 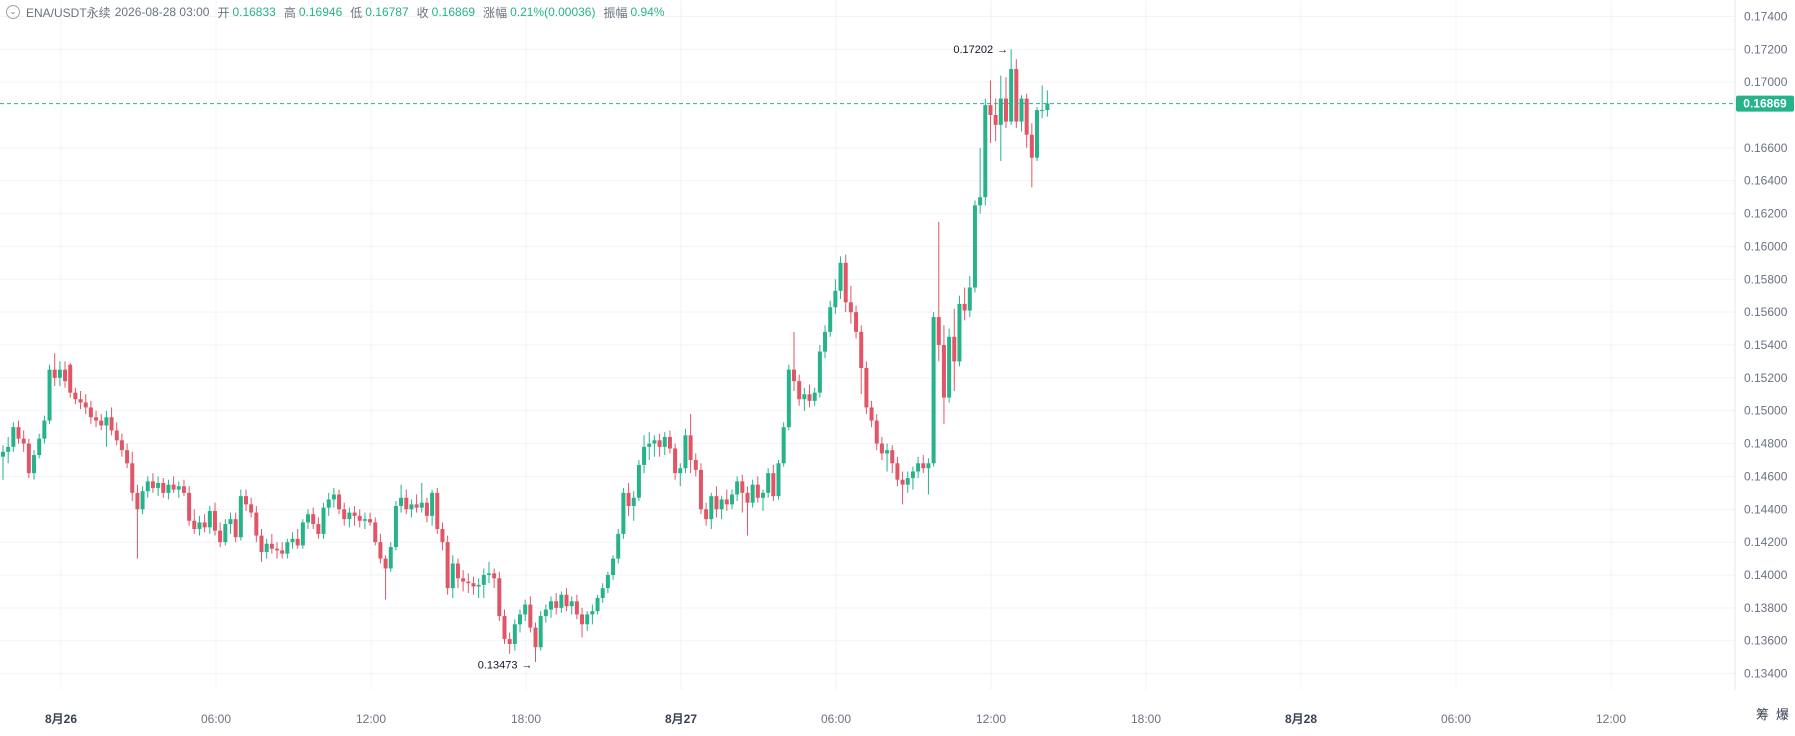 I want to click on chevron-down-icon: ⌄, so click(x=13, y=12).